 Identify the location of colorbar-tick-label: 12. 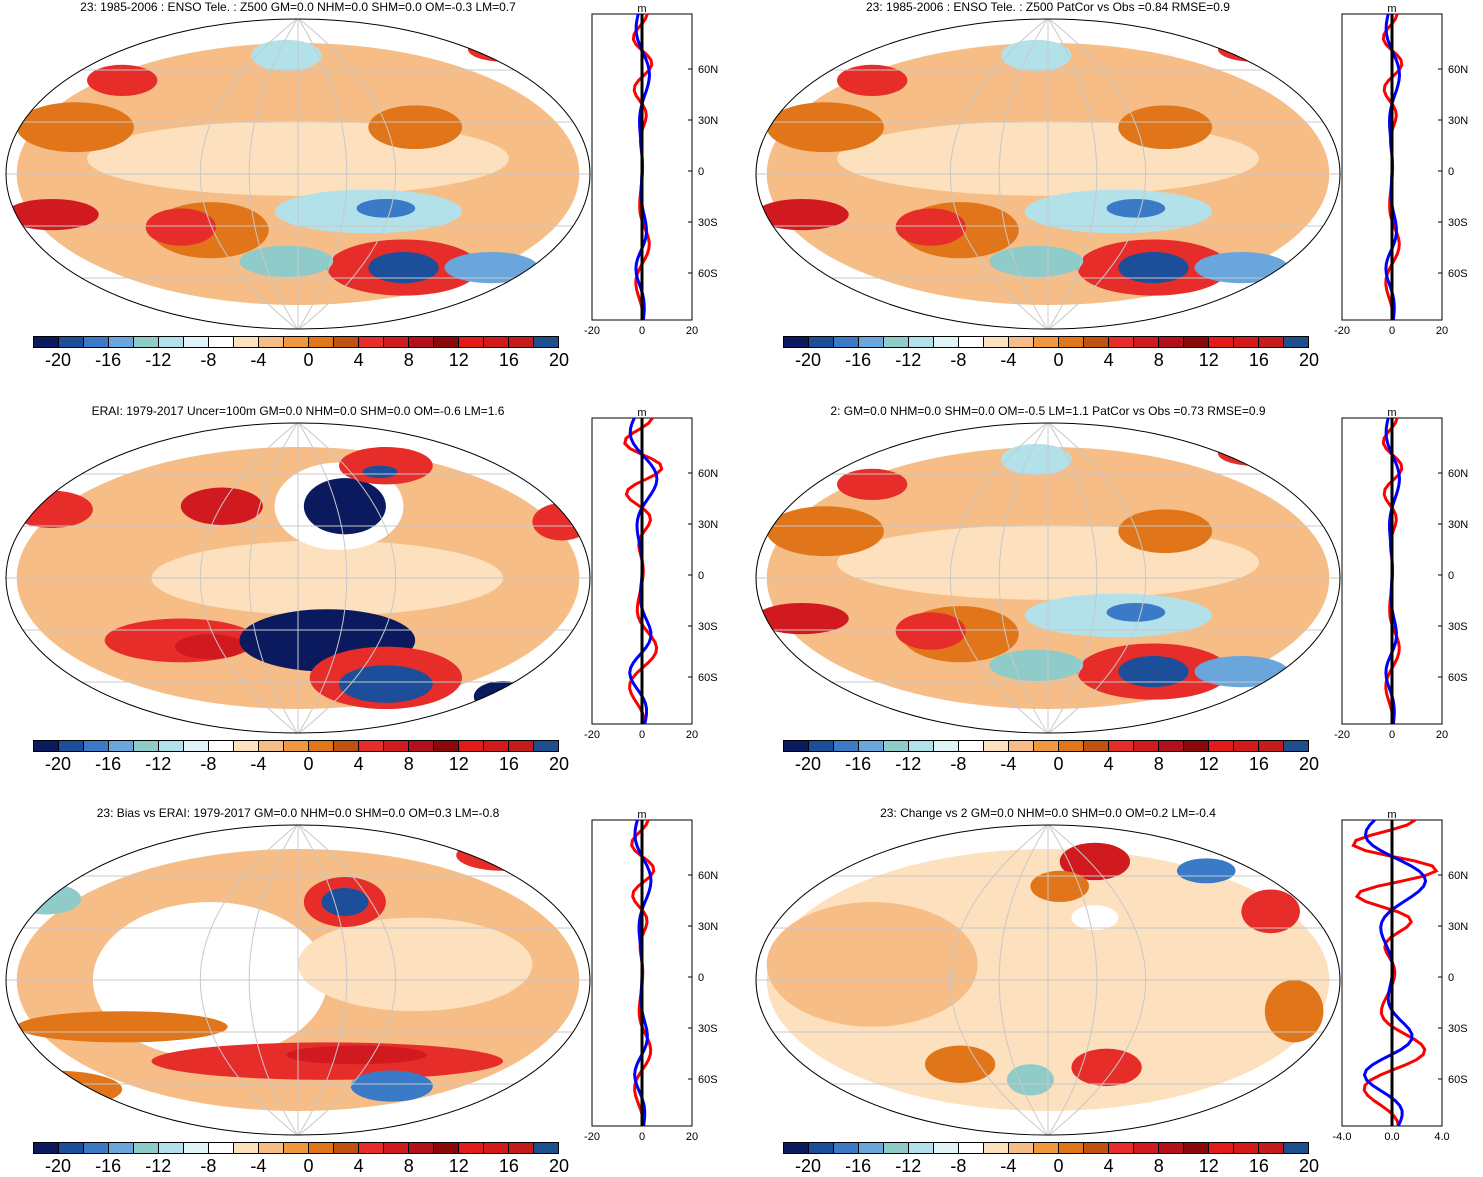
(458, 360).